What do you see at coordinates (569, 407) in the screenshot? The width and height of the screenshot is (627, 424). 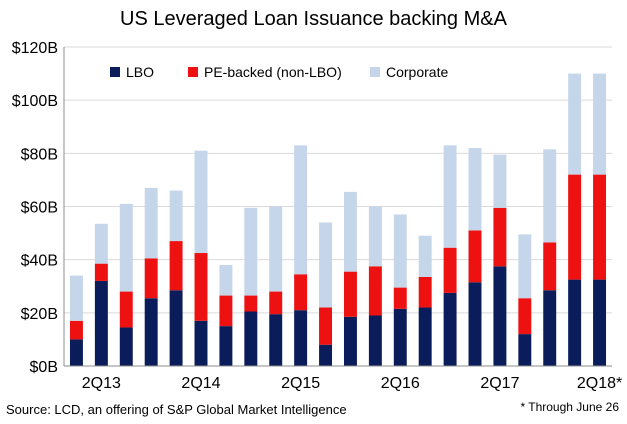 I see `footnote: * Through June 26` at bounding box center [569, 407].